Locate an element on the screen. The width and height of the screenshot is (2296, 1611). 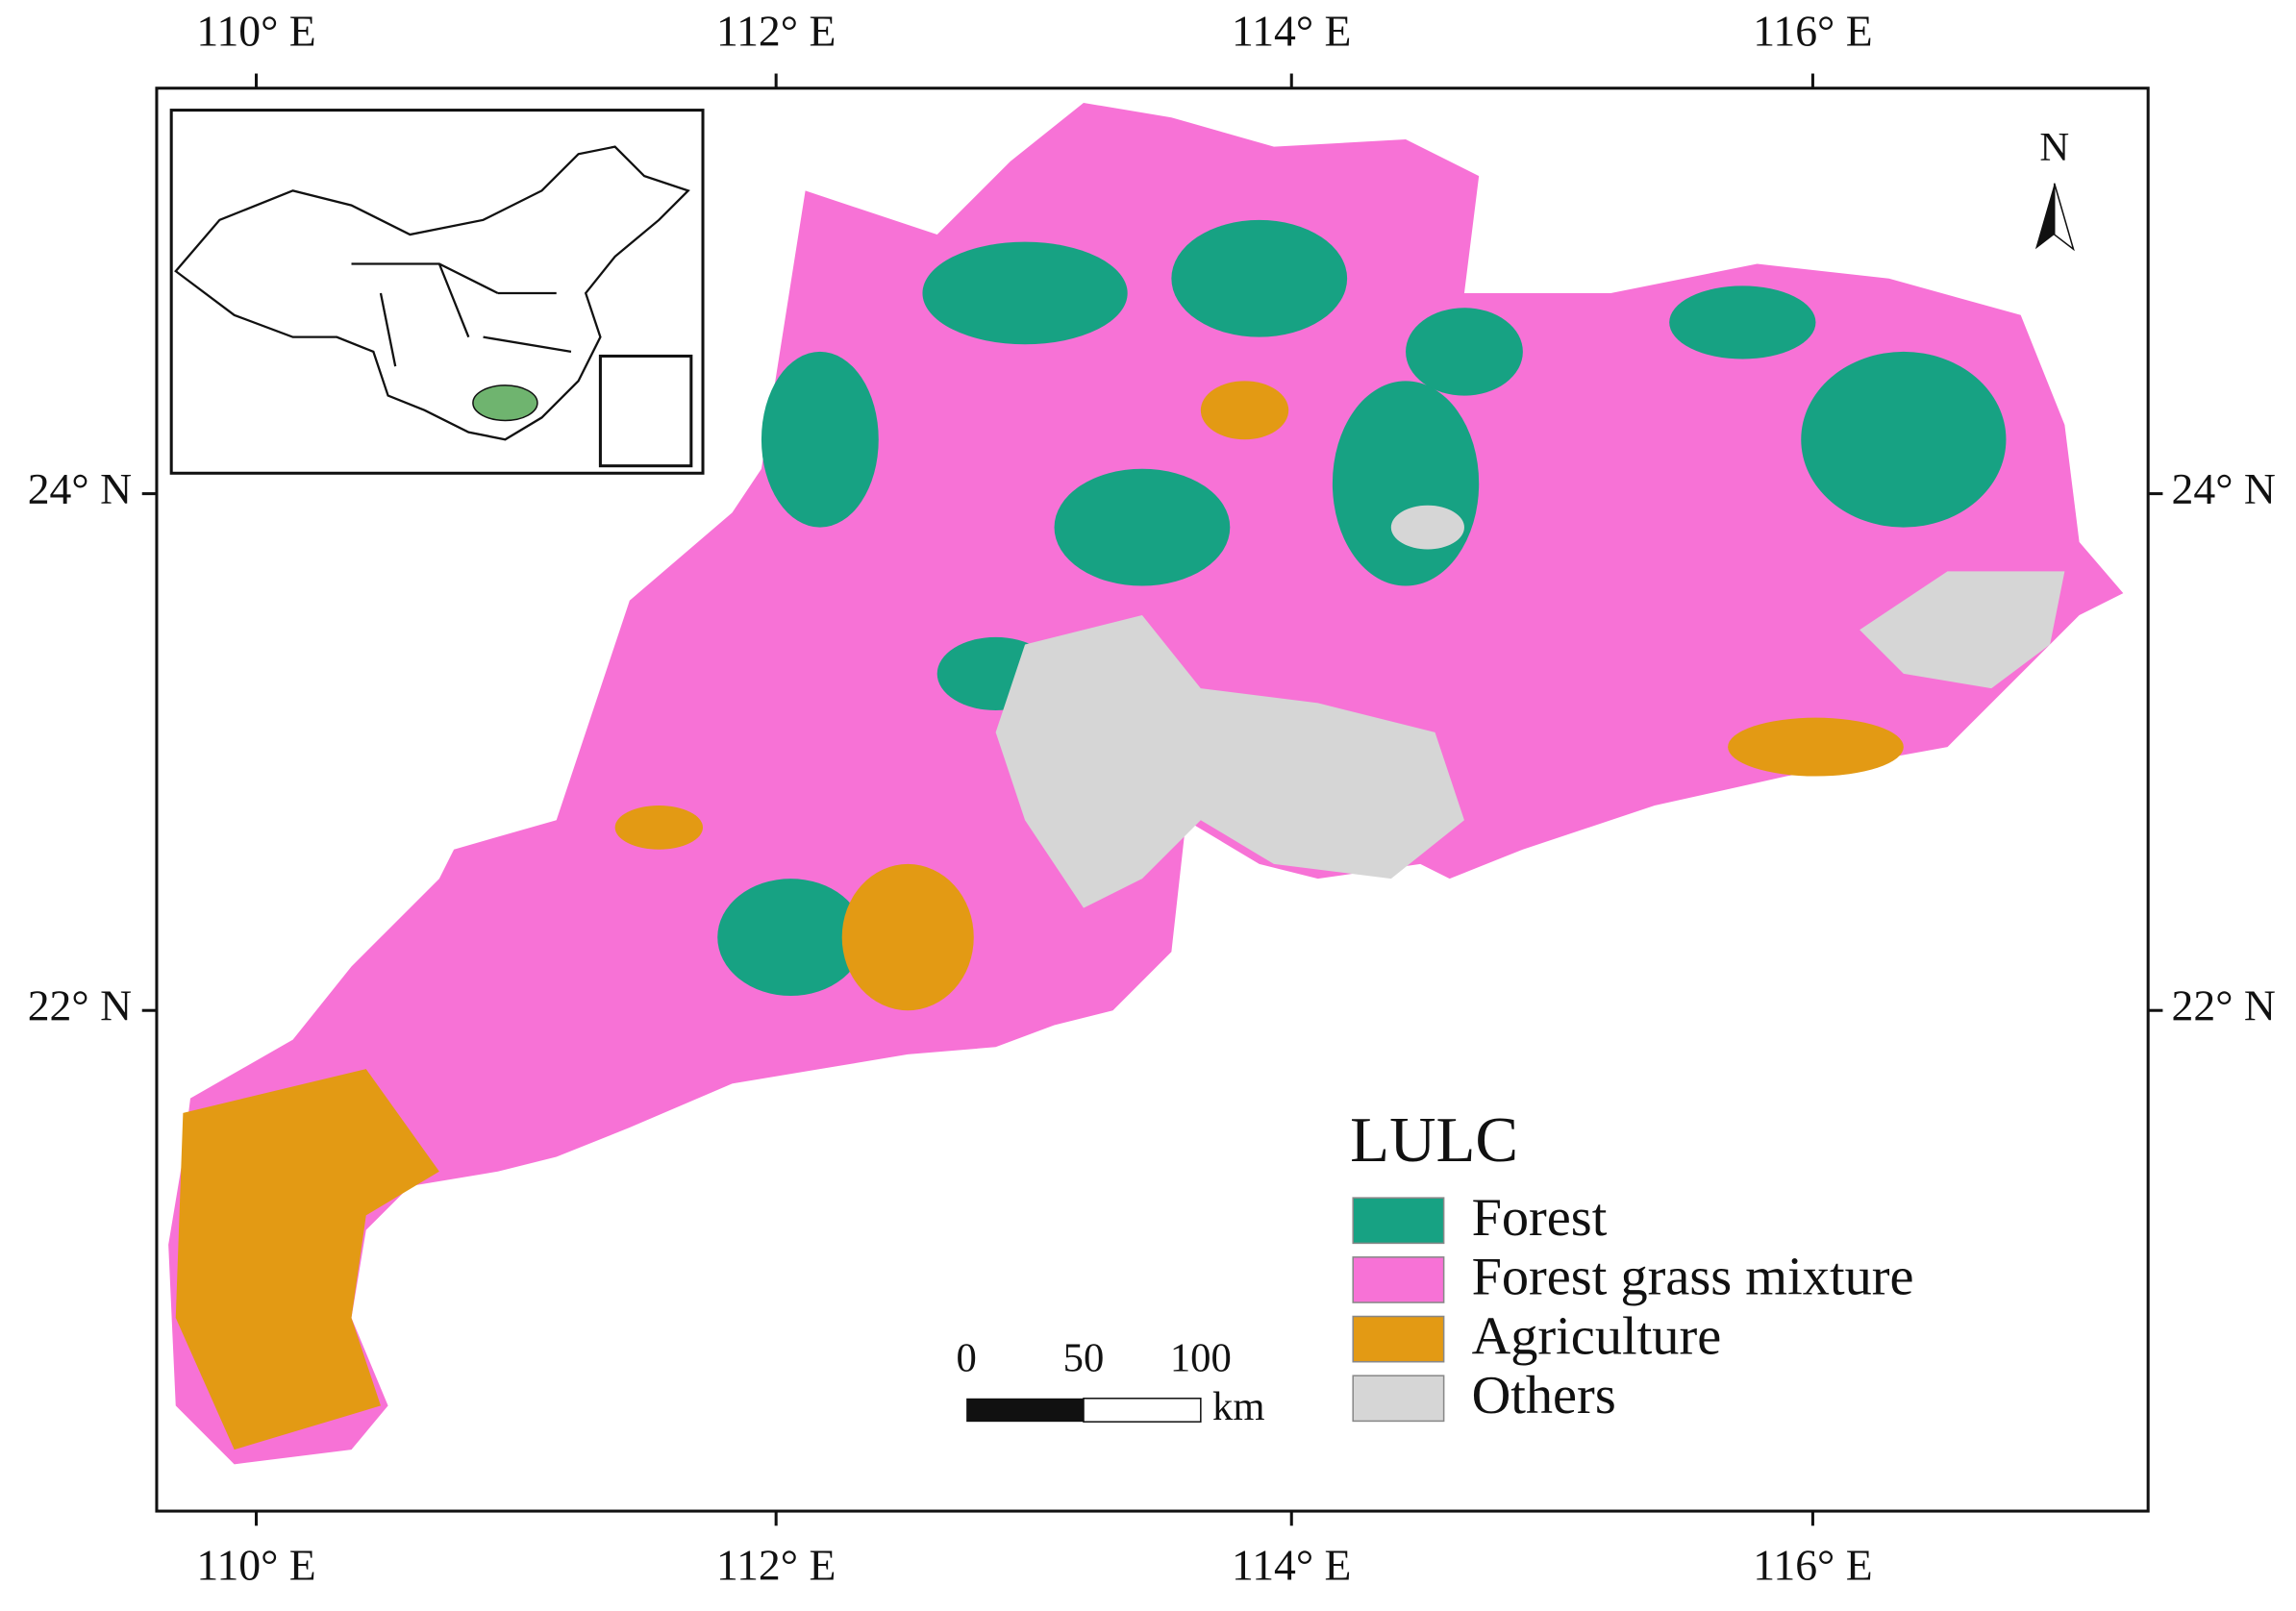
legend-label: Others is located at coordinates (1544, 1395).